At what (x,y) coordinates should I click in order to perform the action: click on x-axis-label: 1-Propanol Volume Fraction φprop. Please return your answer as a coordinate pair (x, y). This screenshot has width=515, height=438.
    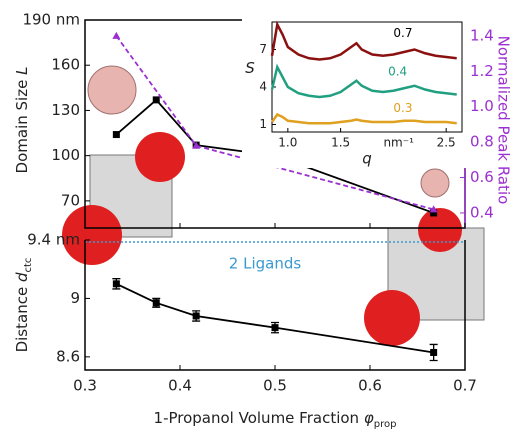
    Looking at the image, I should click on (275, 419).